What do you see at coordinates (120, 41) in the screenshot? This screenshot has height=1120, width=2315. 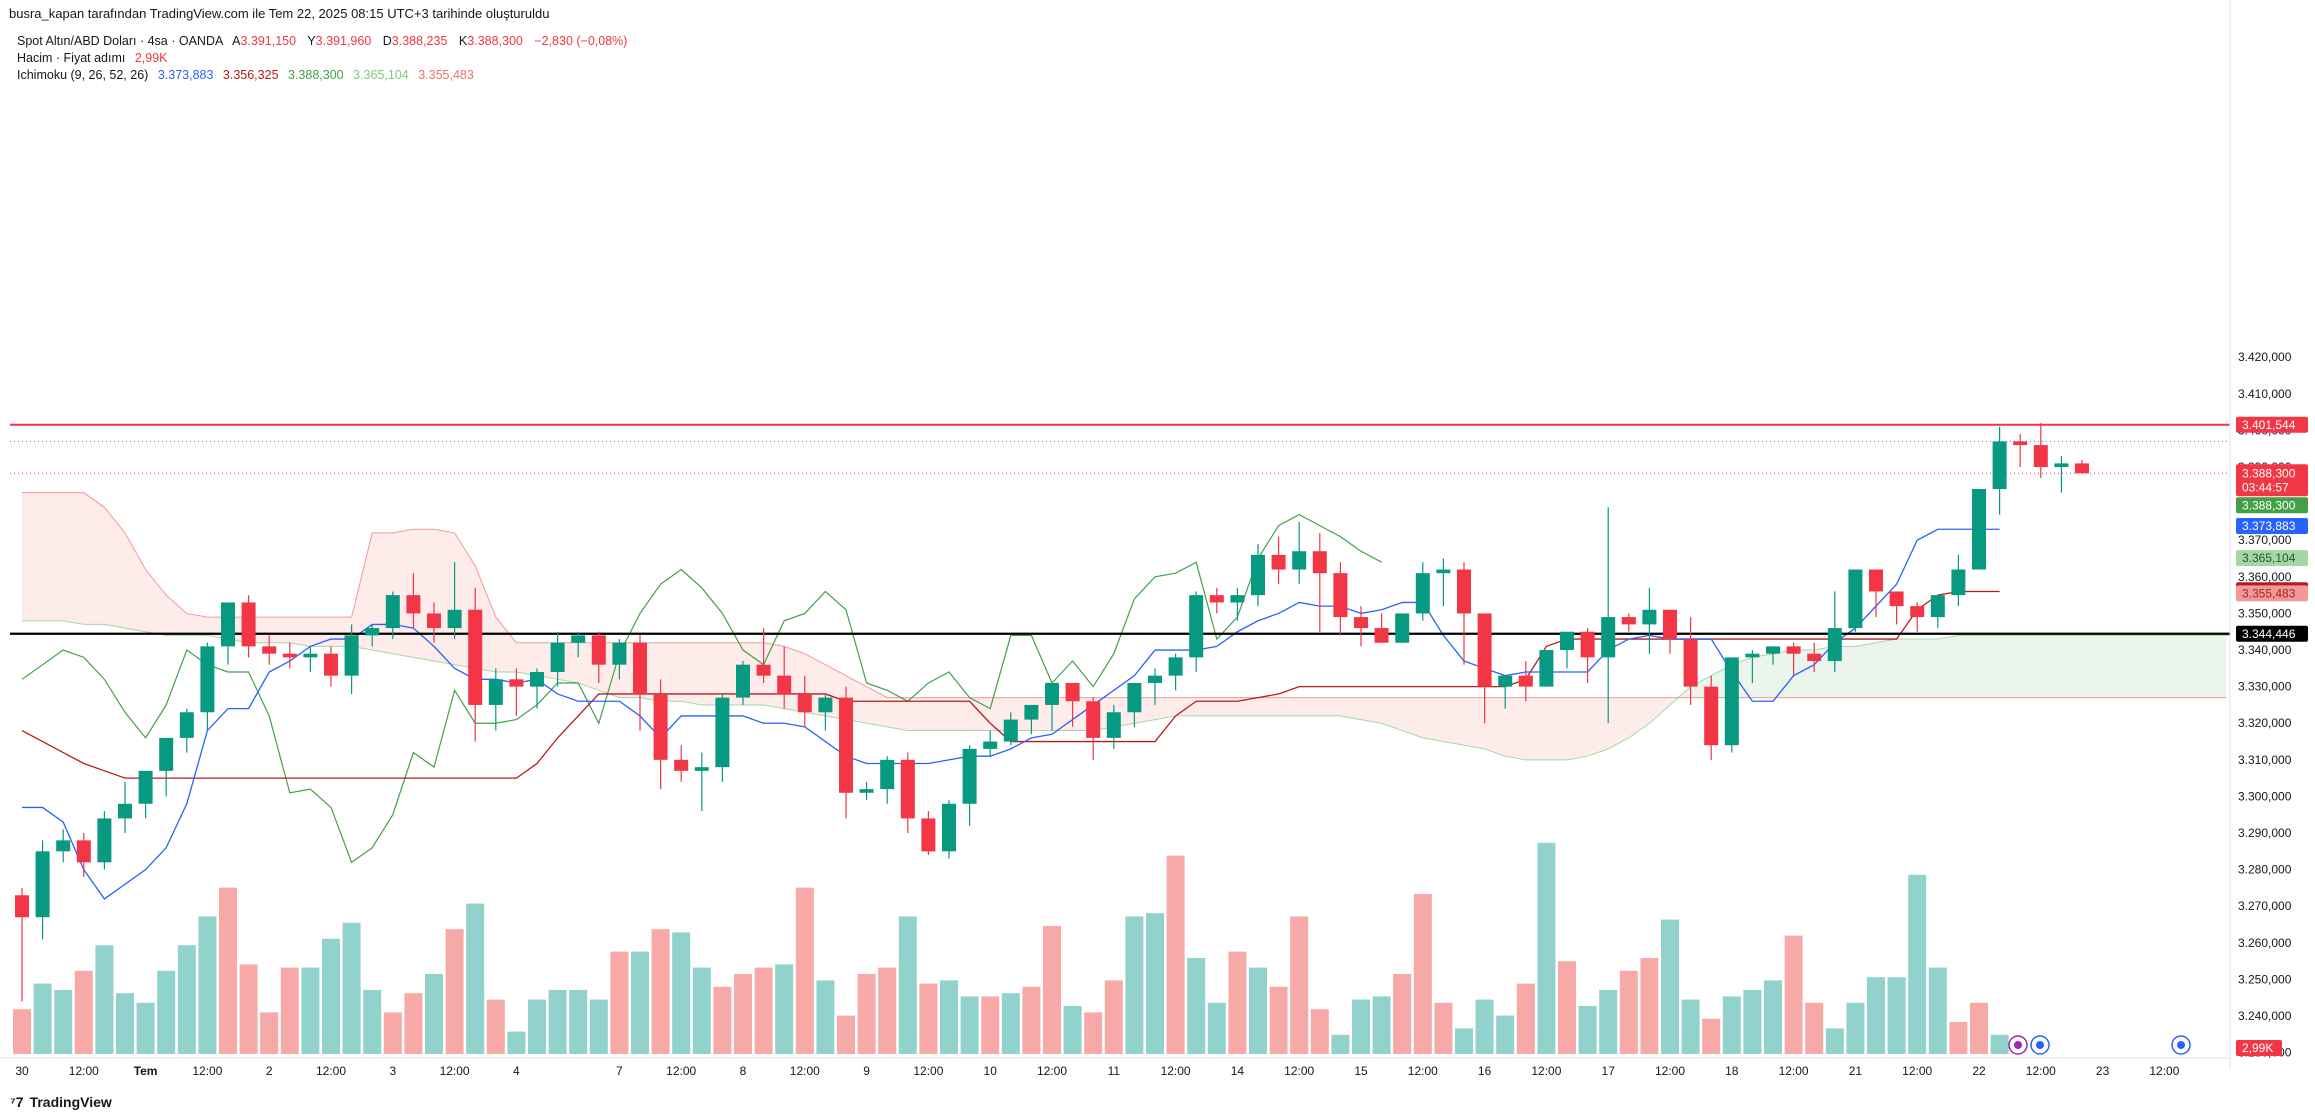 I see `legend-symbol: Spot Altın/ABD Doları · 4sa · OANDA` at bounding box center [120, 41].